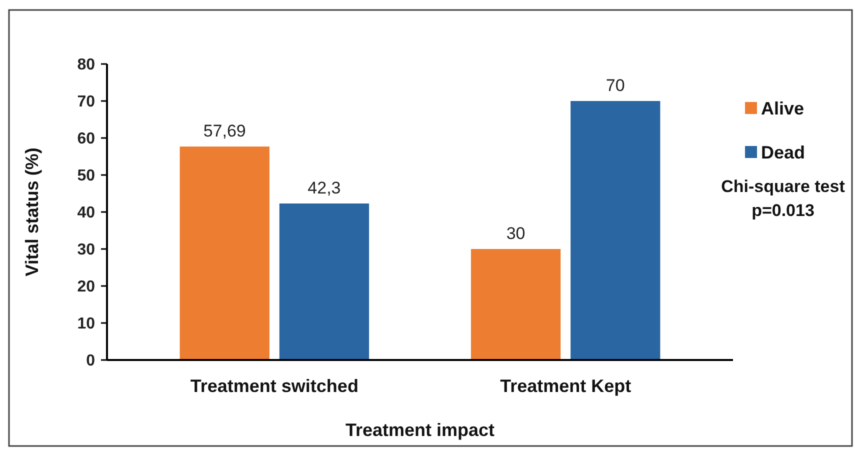 The width and height of the screenshot is (855, 450). What do you see at coordinates (32, 212) in the screenshot?
I see `y-axis-title: Vital status (%)` at bounding box center [32, 212].